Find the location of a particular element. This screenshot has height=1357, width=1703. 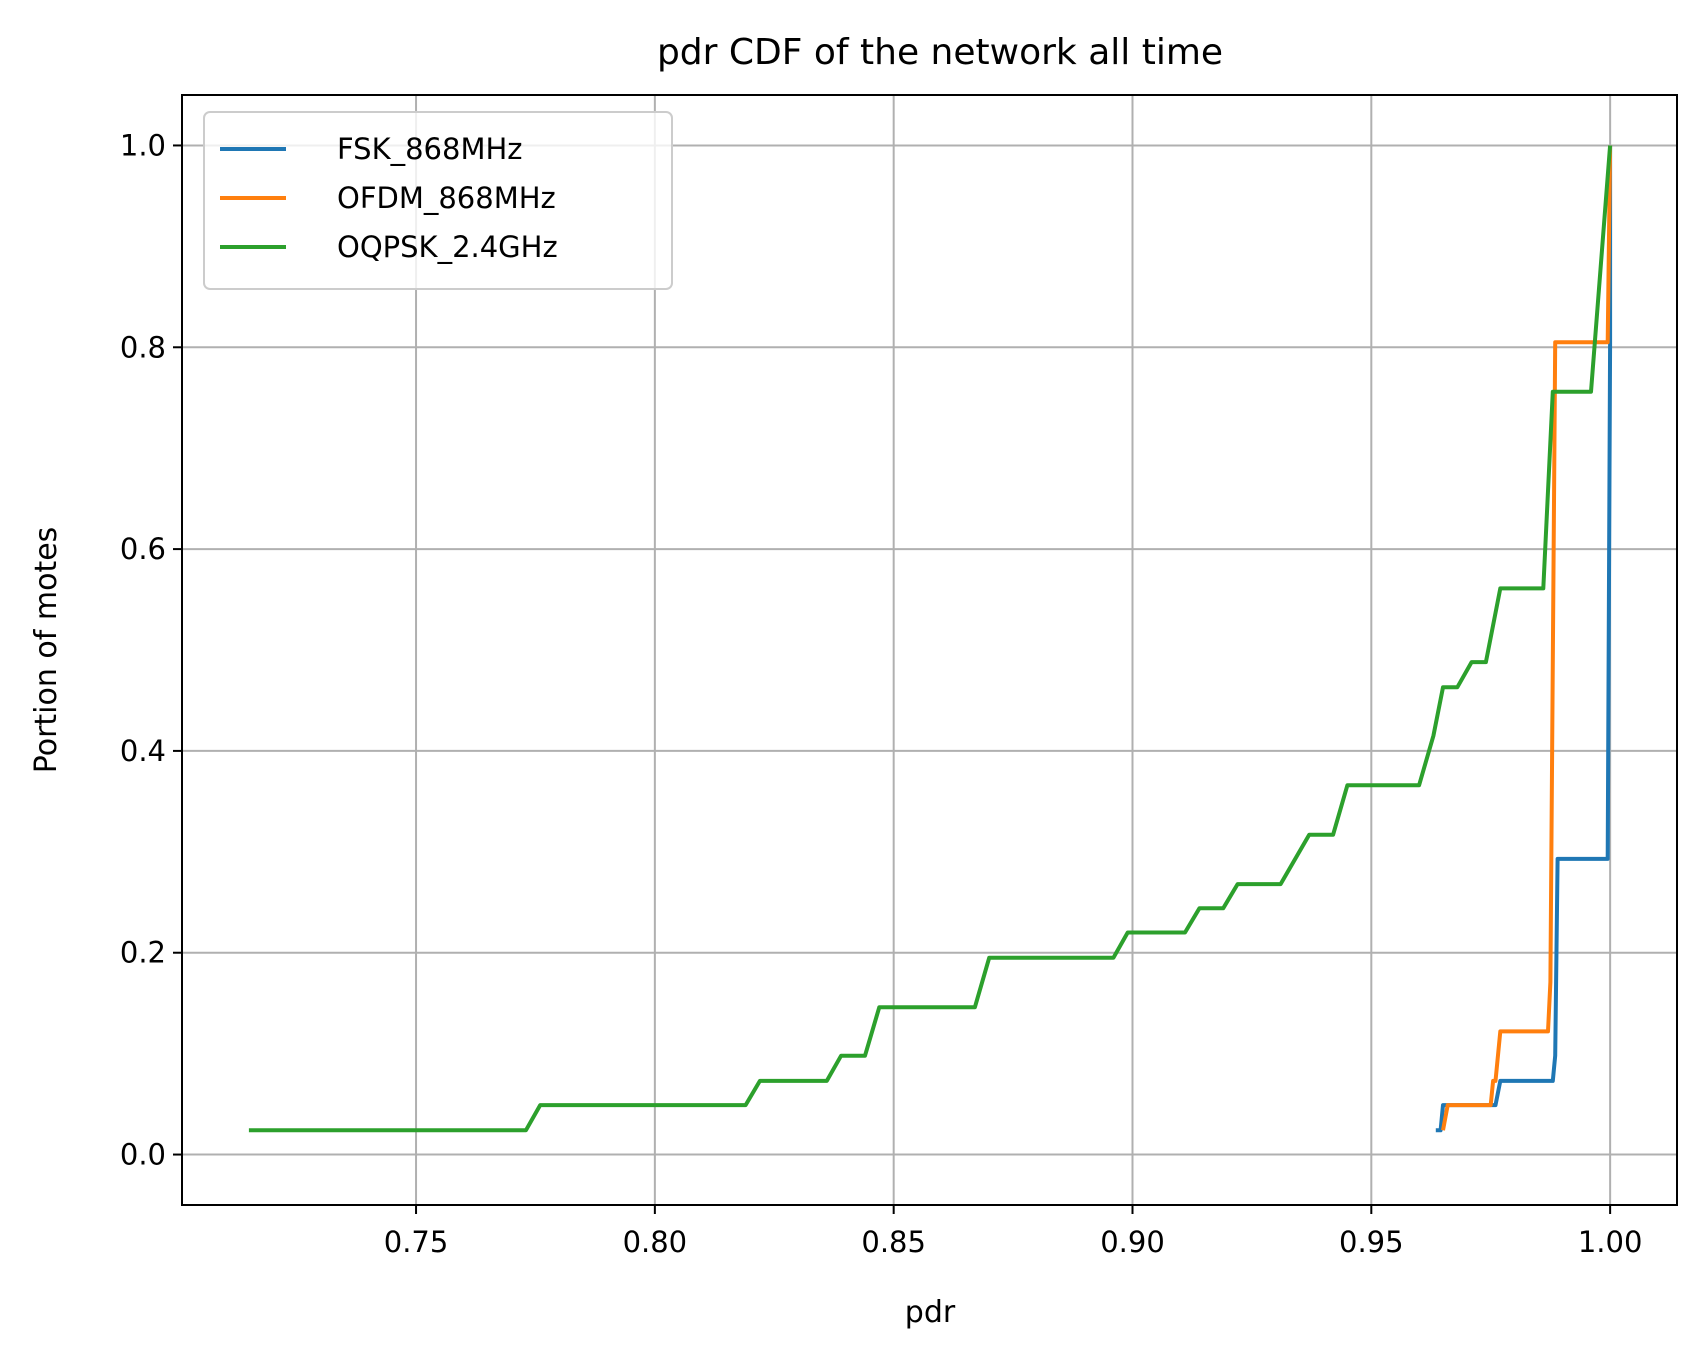

x-tick-label: 0.90 is located at coordinates (1132, 1242).